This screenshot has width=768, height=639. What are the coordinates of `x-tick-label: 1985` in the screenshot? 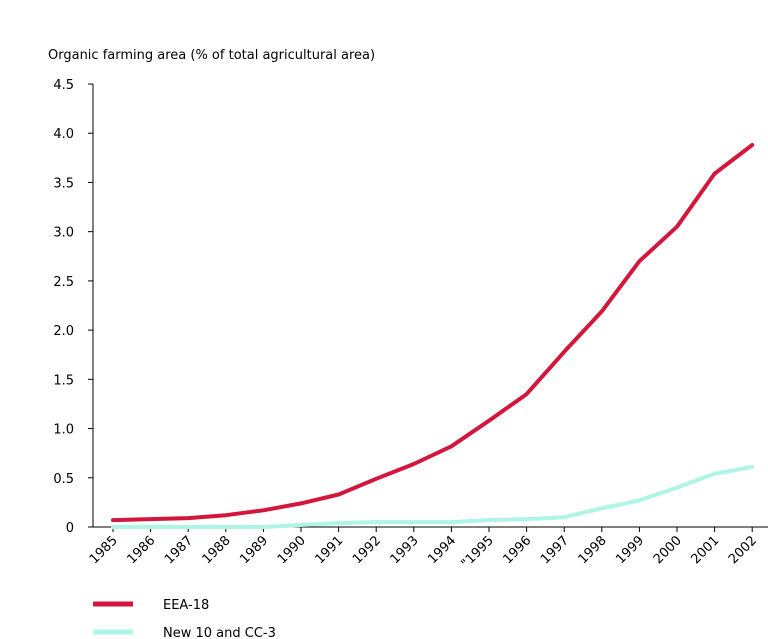 It's located at (104, 550).